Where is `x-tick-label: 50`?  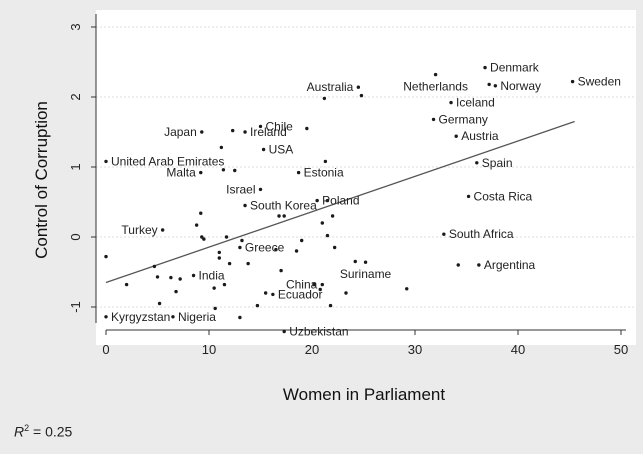 x-tick-label: 50 is located at coordinates (621, 349).